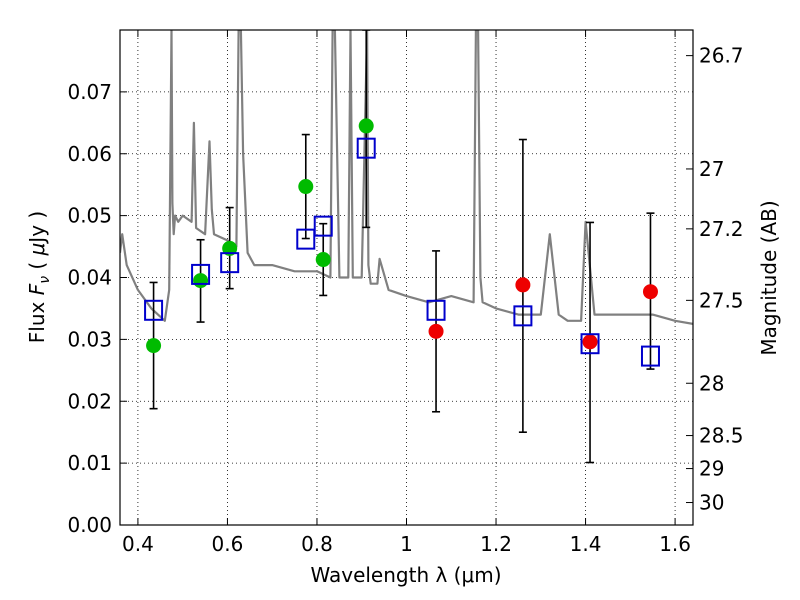  I want to click on y-axis-label-subscript: ν, so click(45, 280).